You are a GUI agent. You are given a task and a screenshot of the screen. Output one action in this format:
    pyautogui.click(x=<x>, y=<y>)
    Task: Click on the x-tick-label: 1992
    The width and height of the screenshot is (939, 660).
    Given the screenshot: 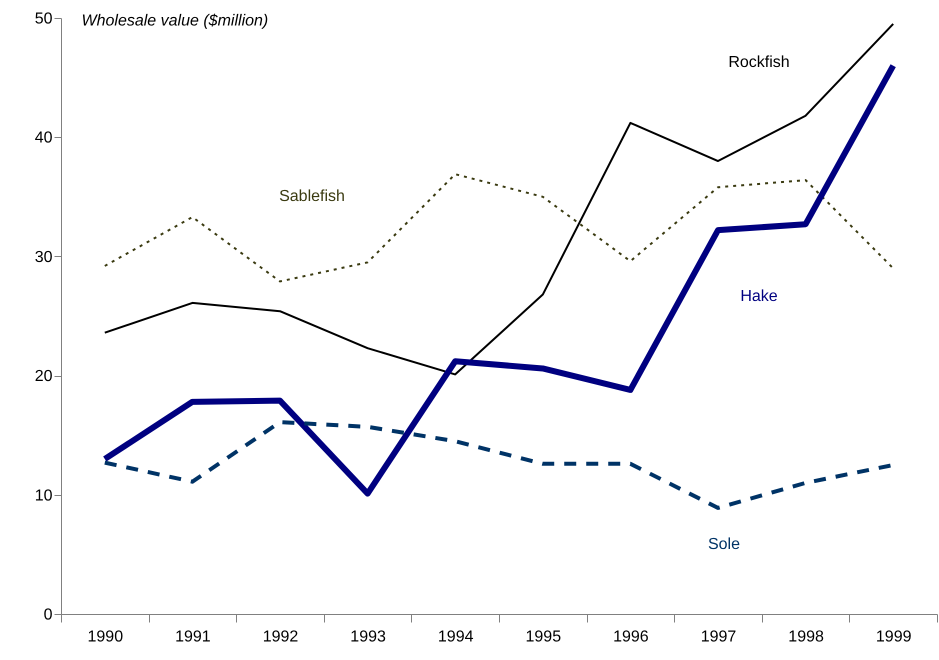 What is the action you would take?
    pyautogui.click(x=280, y=637)
    